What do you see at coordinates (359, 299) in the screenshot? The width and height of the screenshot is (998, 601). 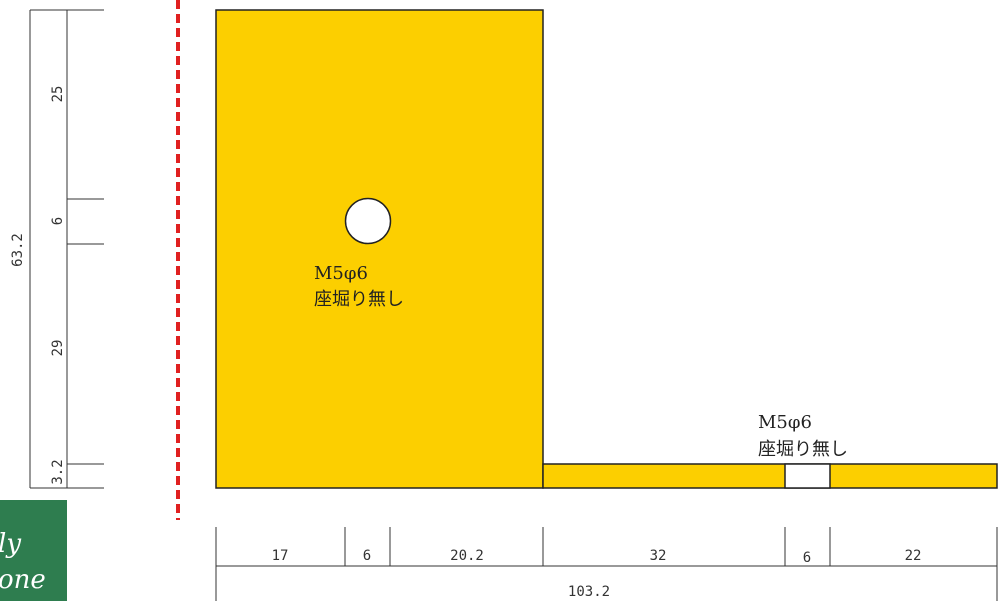 I see `upper-hole-note: 座堀り無し` at bounding box center [359, 299].